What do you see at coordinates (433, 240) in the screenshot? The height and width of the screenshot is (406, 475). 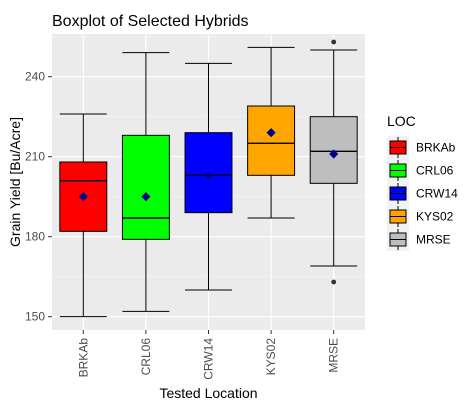 I see `legend-label: MRSE` at bounding box center [433, 240].